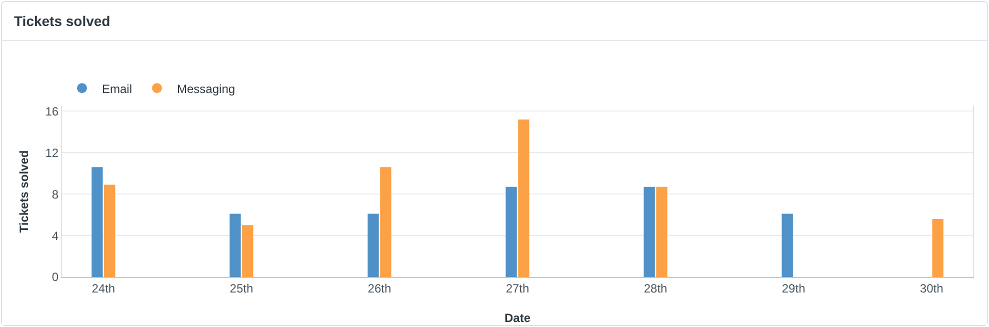 This screenshot has height=327, width=989. Describe the element at coordinates (24, 191) in the screenshot. I see `y-axis-title: Tickets solved` at that location.